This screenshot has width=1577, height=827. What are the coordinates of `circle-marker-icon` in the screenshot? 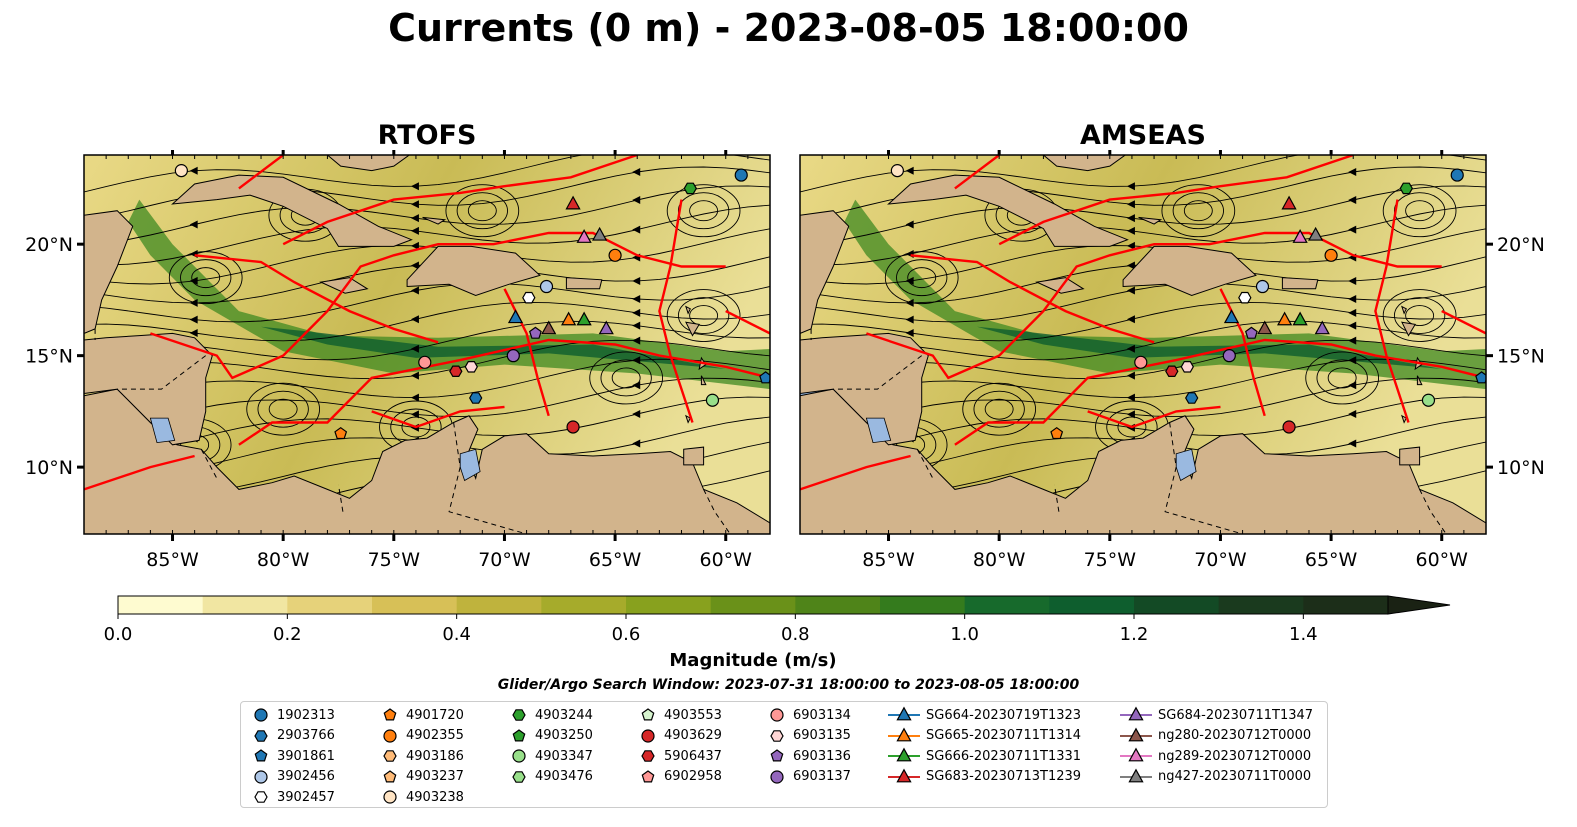 It's located at (777, 776).